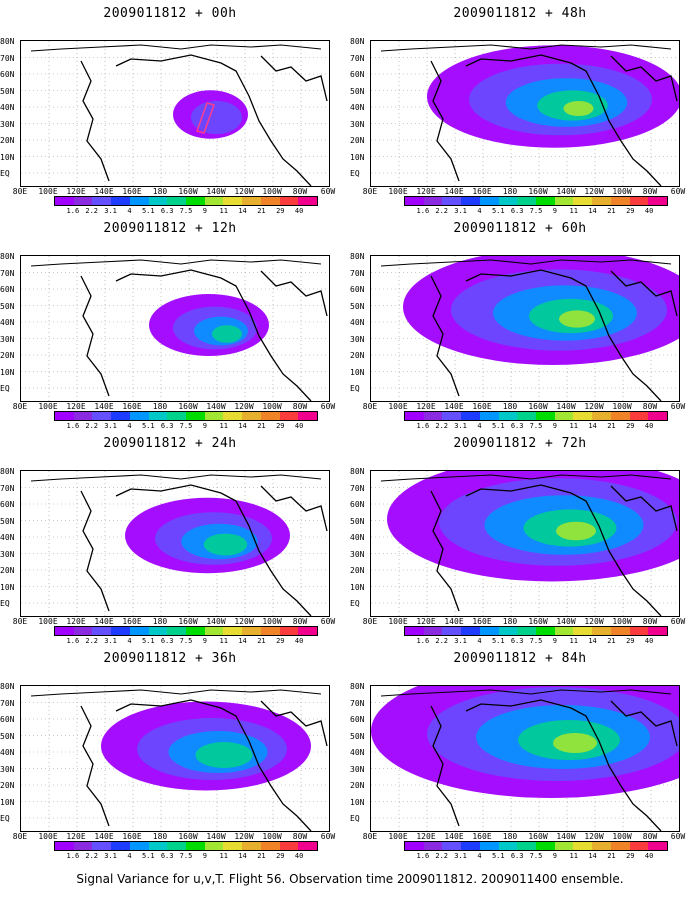  What do you see at coordinates (5, 173) in the screenshot?
I see `latitude-label: EQ` at bounding box center [5, 173].